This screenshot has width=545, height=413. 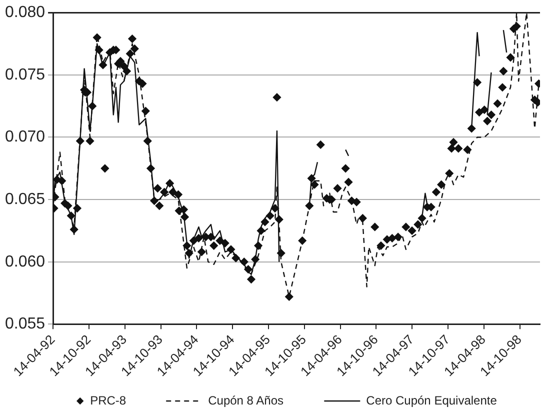 I want to click on legend-label: PRC-8, so click(x=108, y=400).